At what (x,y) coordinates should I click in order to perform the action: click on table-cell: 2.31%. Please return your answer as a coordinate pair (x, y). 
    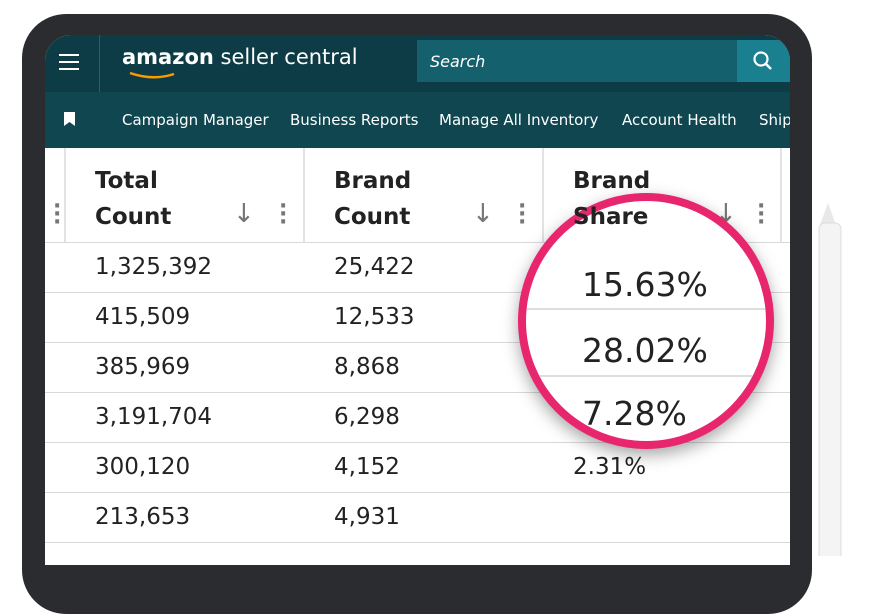
    Looking at the image, I should click on (610, 467).